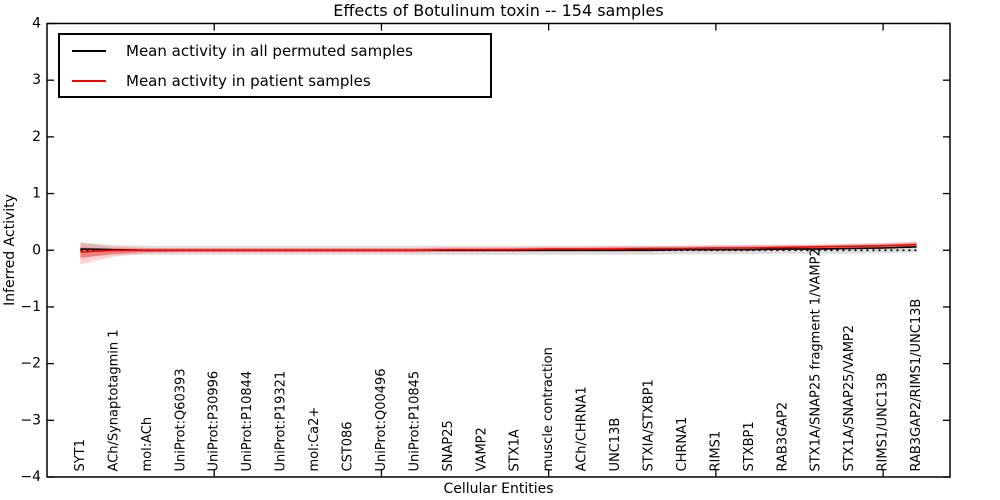 The image size is (1000, 500). I want to click on legend-label-patient: Mean activity in patient samples, so click(248, 80).